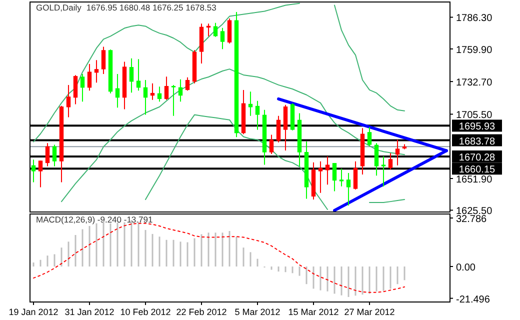 The width and height of the screenshot is (520, 320). Describe the element at coordinates (472, 220) in the screenshot. I see `y-tick-label: 32.786` at that location.